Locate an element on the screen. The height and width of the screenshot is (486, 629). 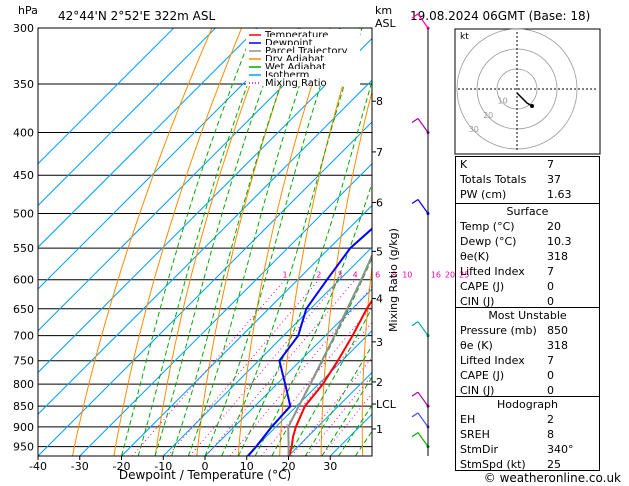
row-value: 37 is located at coordinates (554, 179).